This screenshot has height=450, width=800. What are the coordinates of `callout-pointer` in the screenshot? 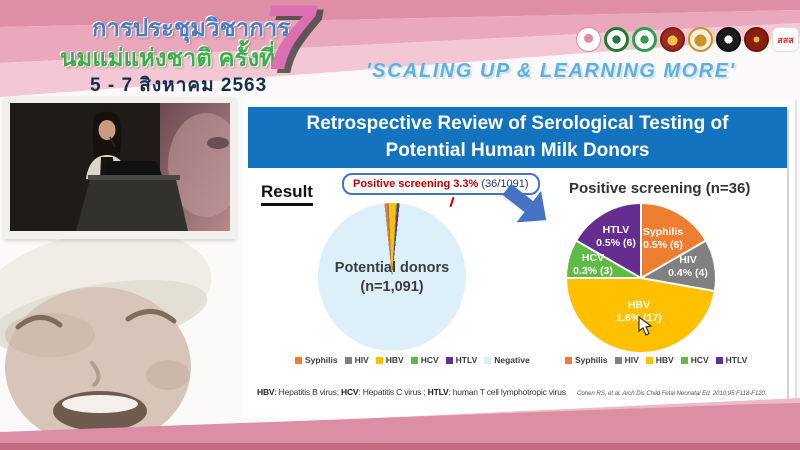 It's located at (452, 202).